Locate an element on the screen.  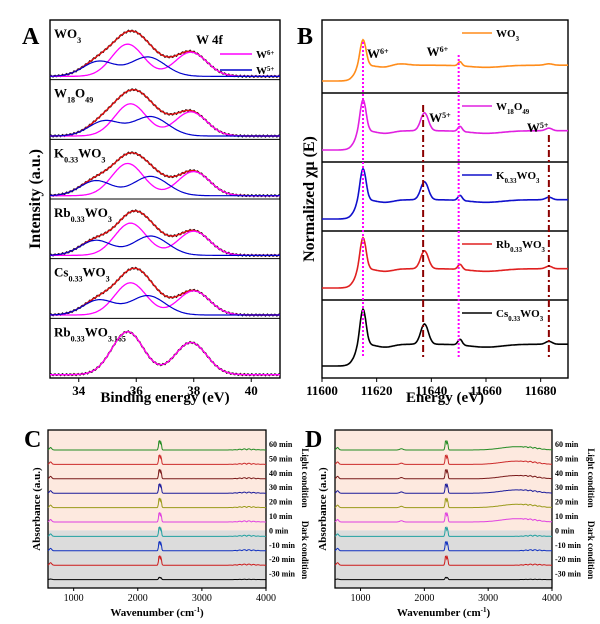
x-tick-label: 4000 is located at coordinates (266, 598).